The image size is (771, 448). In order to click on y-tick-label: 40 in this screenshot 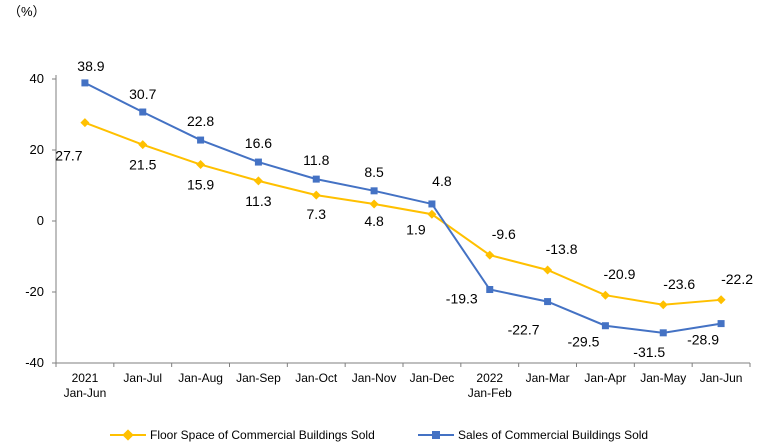, I will do `click(37, 78)`.